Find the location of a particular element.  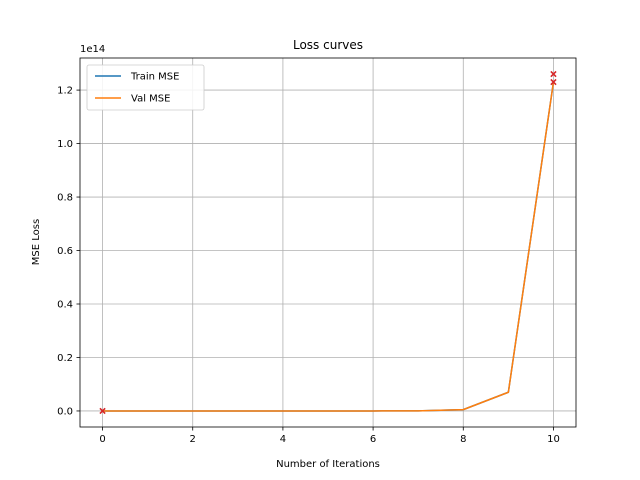

chart-title: Loss curves is located at coordinates (328, 45).